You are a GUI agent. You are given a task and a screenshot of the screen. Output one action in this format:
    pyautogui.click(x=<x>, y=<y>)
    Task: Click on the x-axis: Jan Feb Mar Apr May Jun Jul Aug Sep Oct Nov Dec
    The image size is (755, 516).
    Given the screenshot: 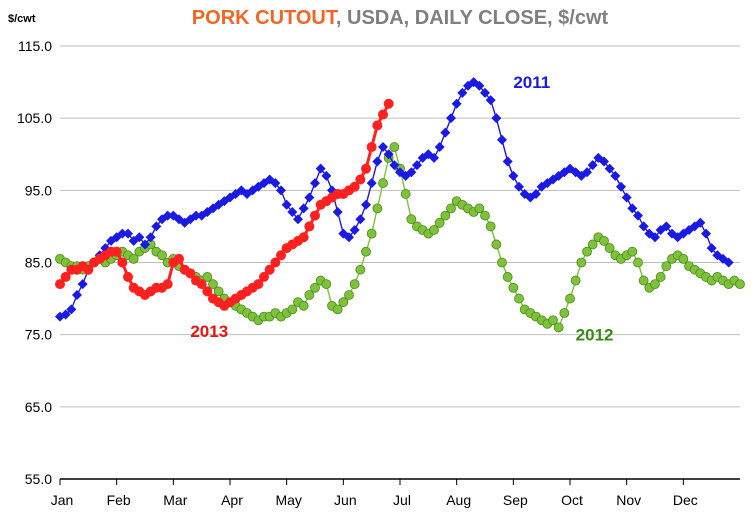 What is the action you would take?
    pyautogui.click(x=374, y=493)
    